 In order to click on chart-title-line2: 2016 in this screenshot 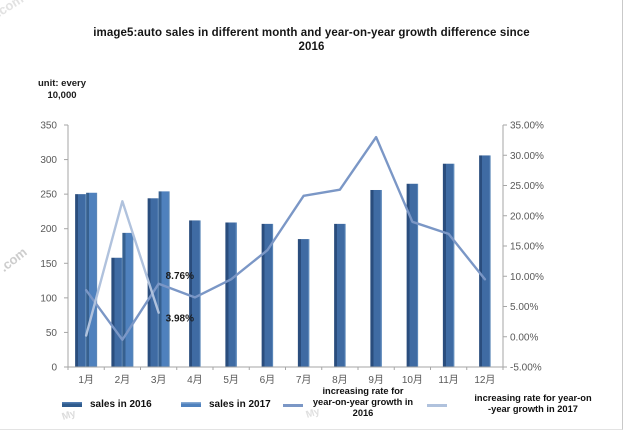, I will do `click(311, 47)`.